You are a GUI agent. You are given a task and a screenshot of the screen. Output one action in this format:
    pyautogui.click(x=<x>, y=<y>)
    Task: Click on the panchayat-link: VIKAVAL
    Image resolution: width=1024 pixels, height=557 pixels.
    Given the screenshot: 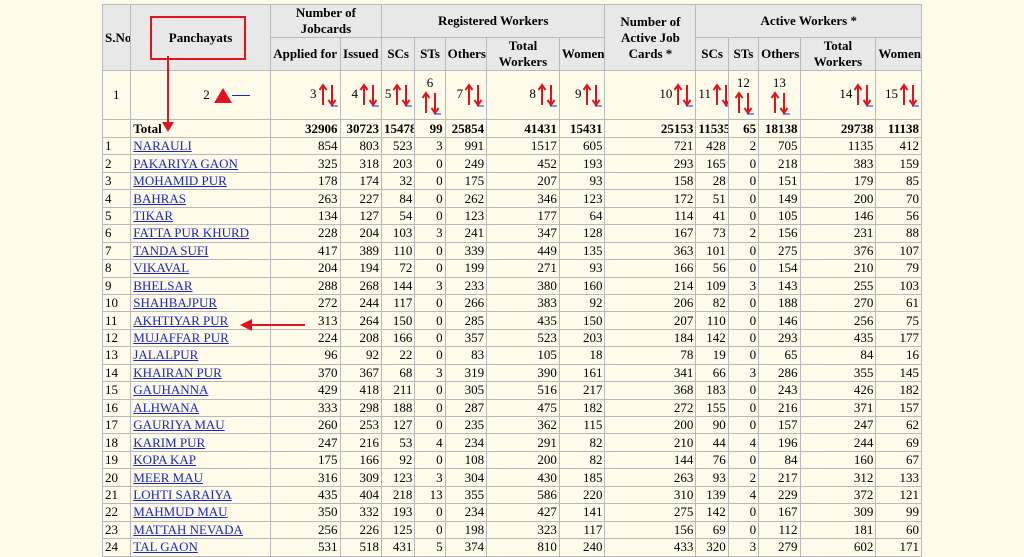 What is the action you would take?
    pyautogui.click(x=161, y=268)
    